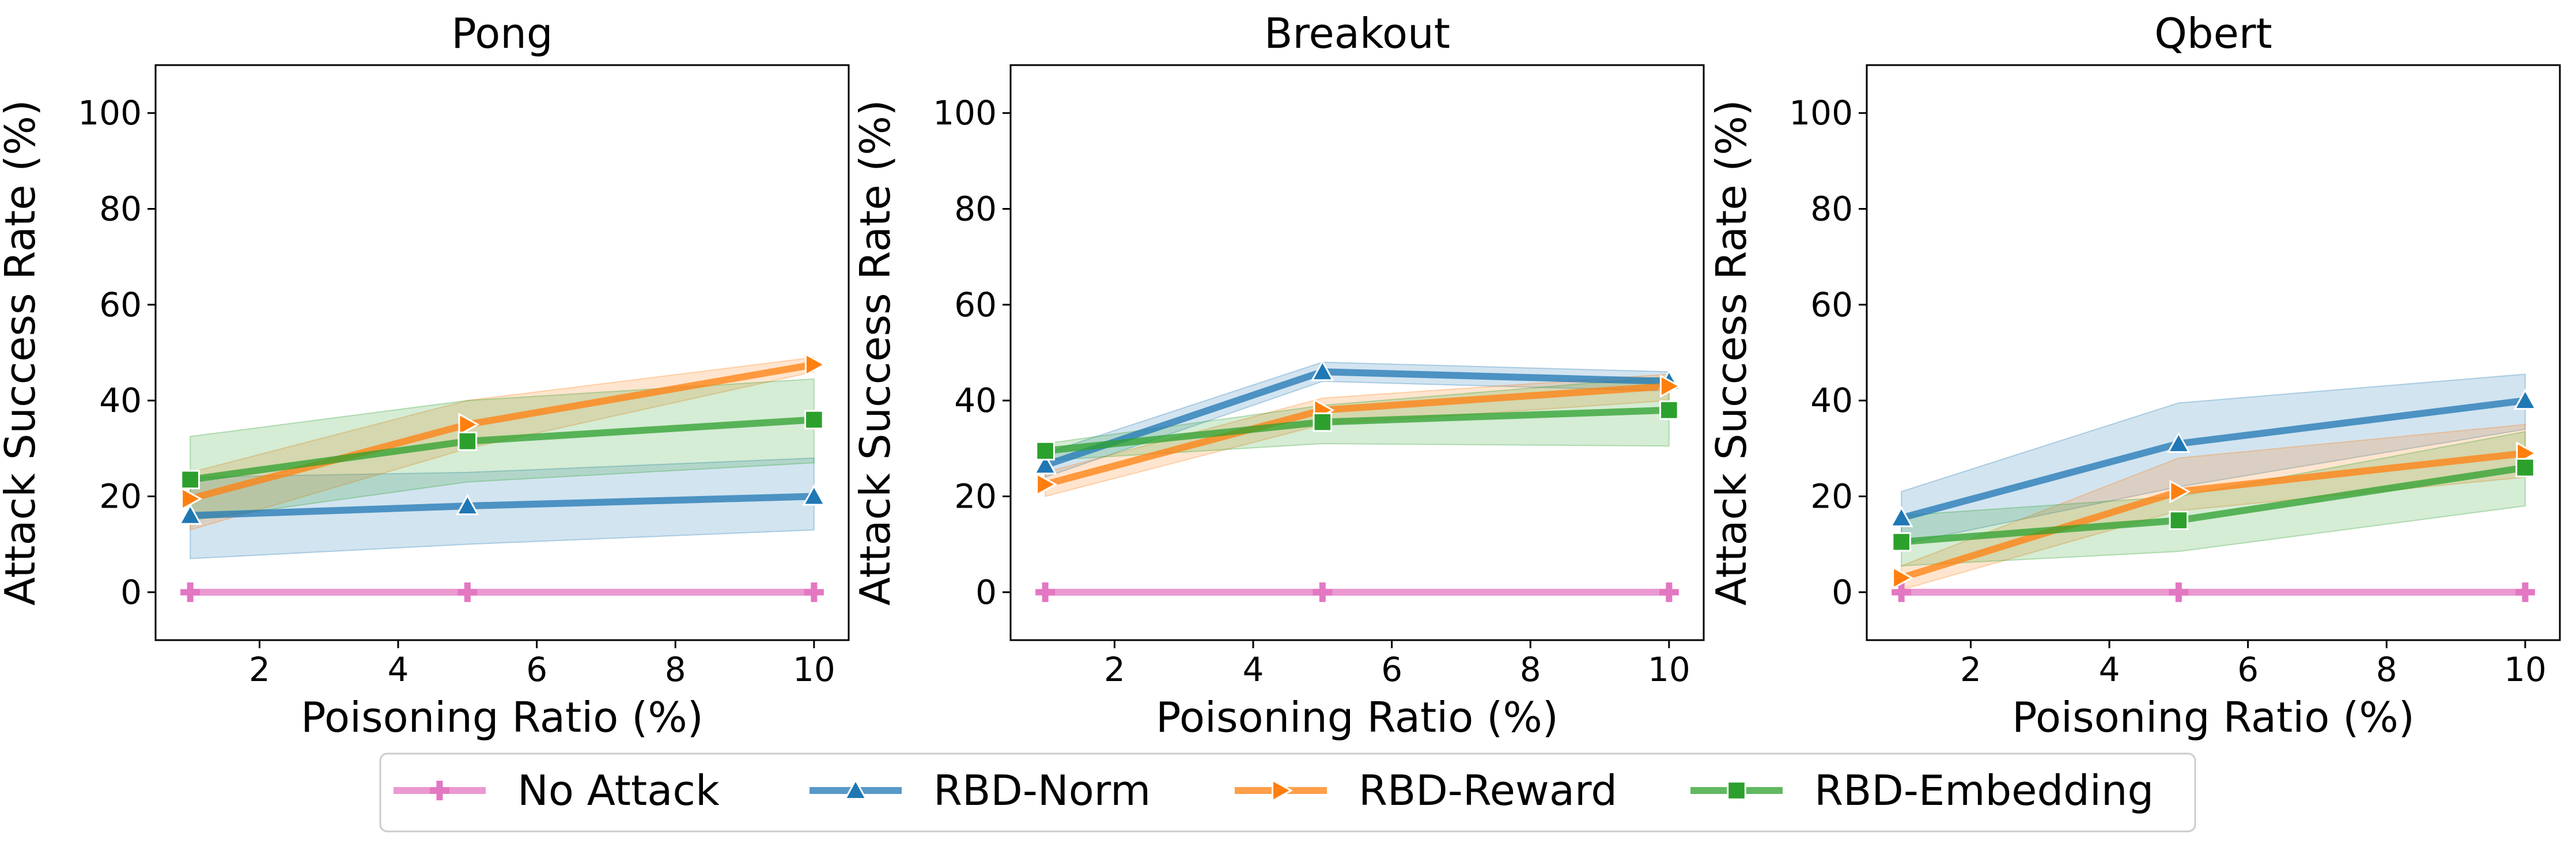 Image resolution: width=2576 pixels, height=851 pixels. Describe the element at coordinates (1488, 790) in the screenshot. I see `legend-label: RBD-Reward` at that location.